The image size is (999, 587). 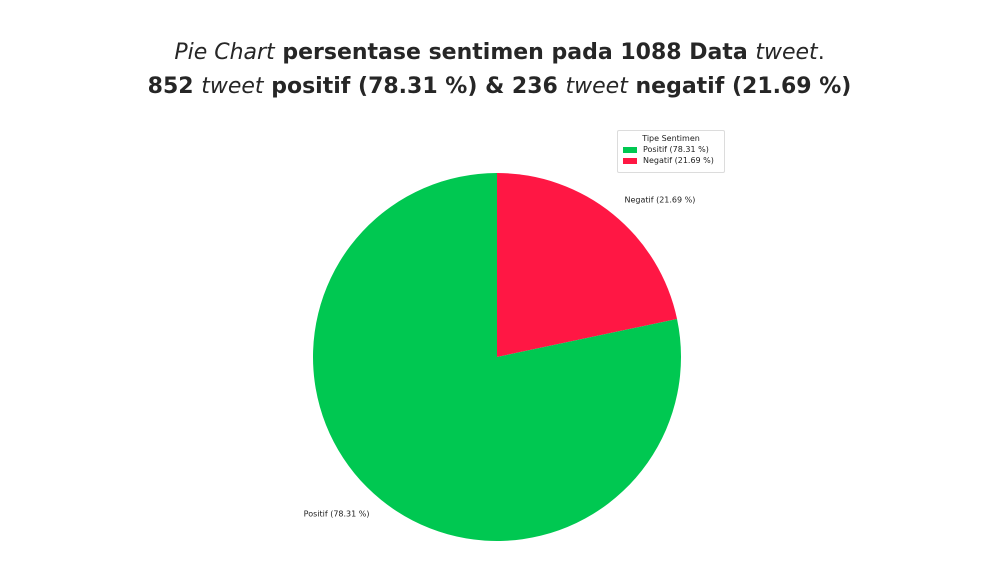 What do you see at coordinates (671, 138) in the screenshot?
I see `legend-title: Tipe Sentimen` at bounding box center [671, 138].